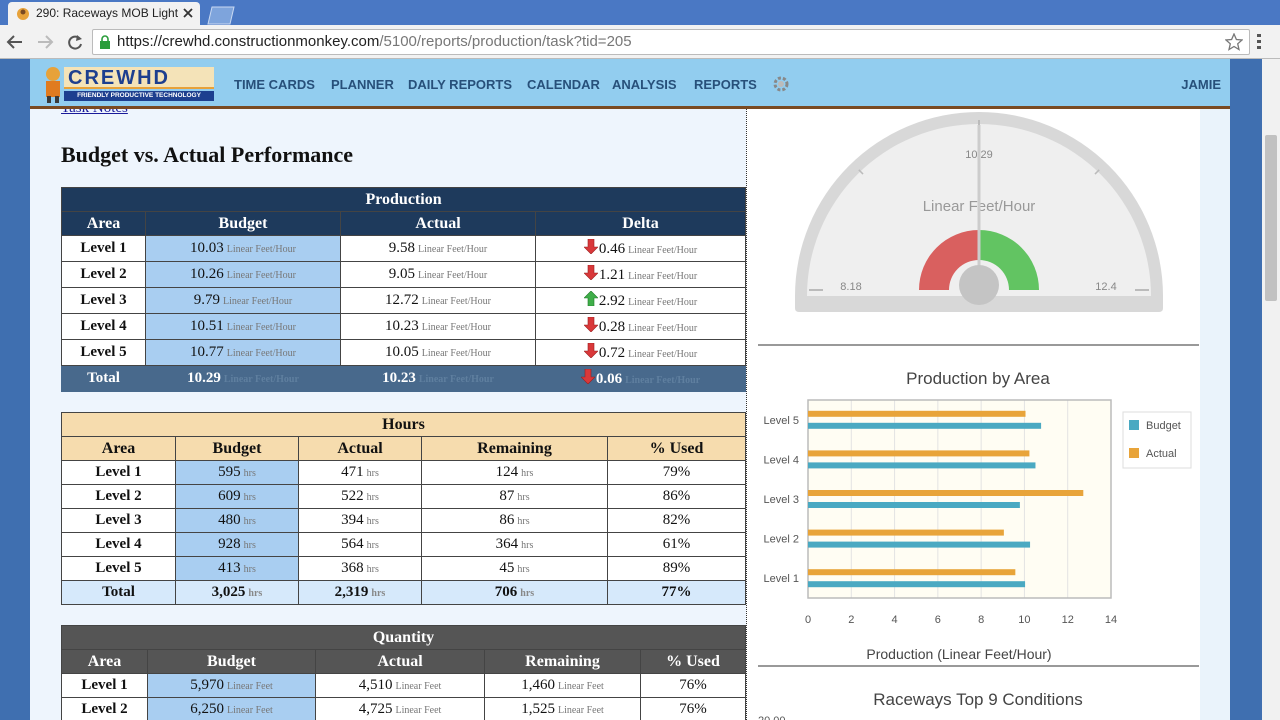 This screenshot has height=720, width=1280. What do you see at coordinates (237, 520) in the screenshot?
I see `budget-cell: 480 hrs` at bounding box center [237, 520].